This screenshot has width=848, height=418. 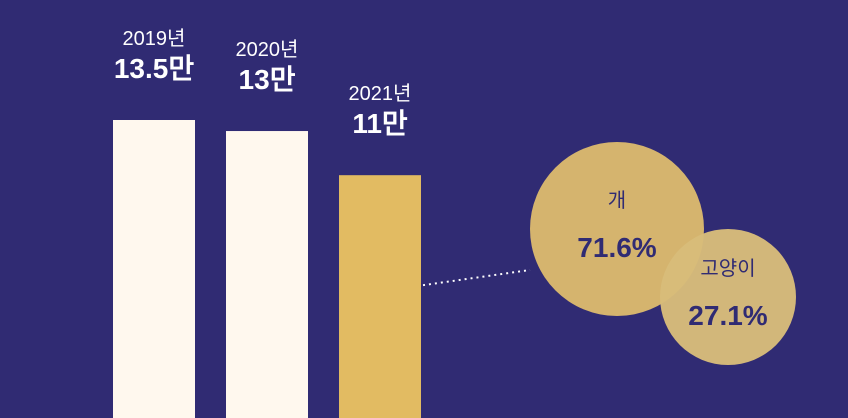 I want to click on breakdown-name-label: 고양이, so click(x=727, y=268).